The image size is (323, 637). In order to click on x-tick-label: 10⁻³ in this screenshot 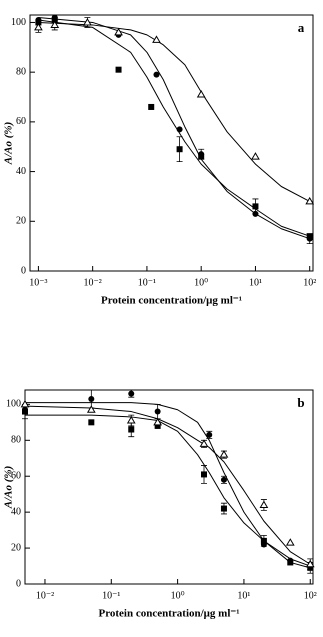, I will do `click(38, 282)`.